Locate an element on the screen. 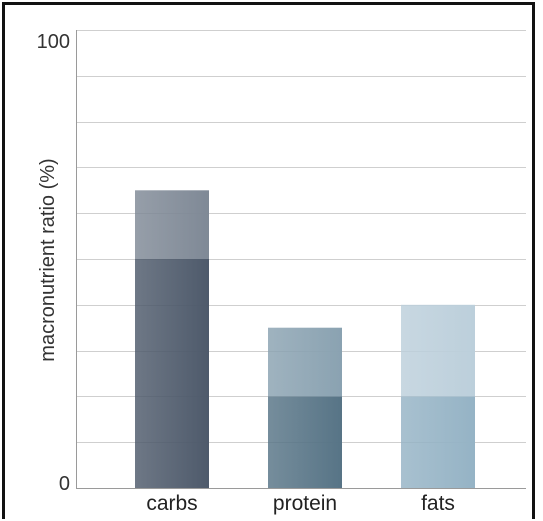  y-axis-label: macronutrient ratio (%) is located at coordinates (48, 259).